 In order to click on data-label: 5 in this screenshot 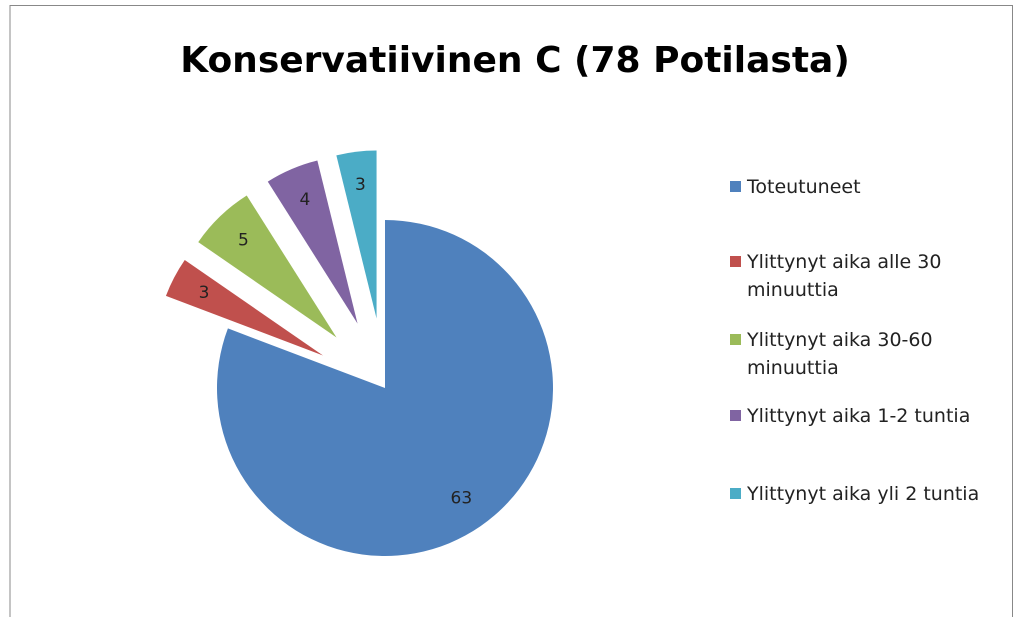, I will do `click(243, 241)`.